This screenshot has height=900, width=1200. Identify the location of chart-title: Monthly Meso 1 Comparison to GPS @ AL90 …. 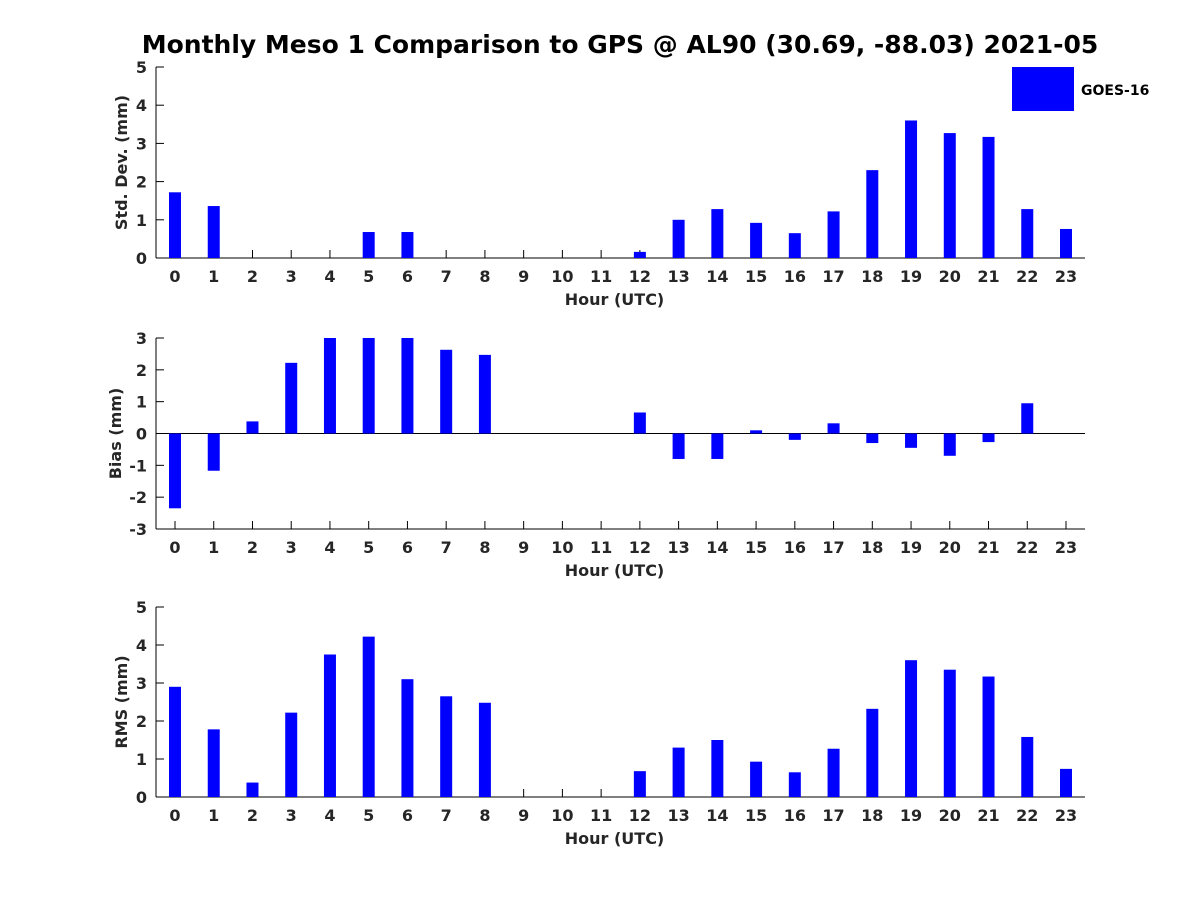
(620, 44).